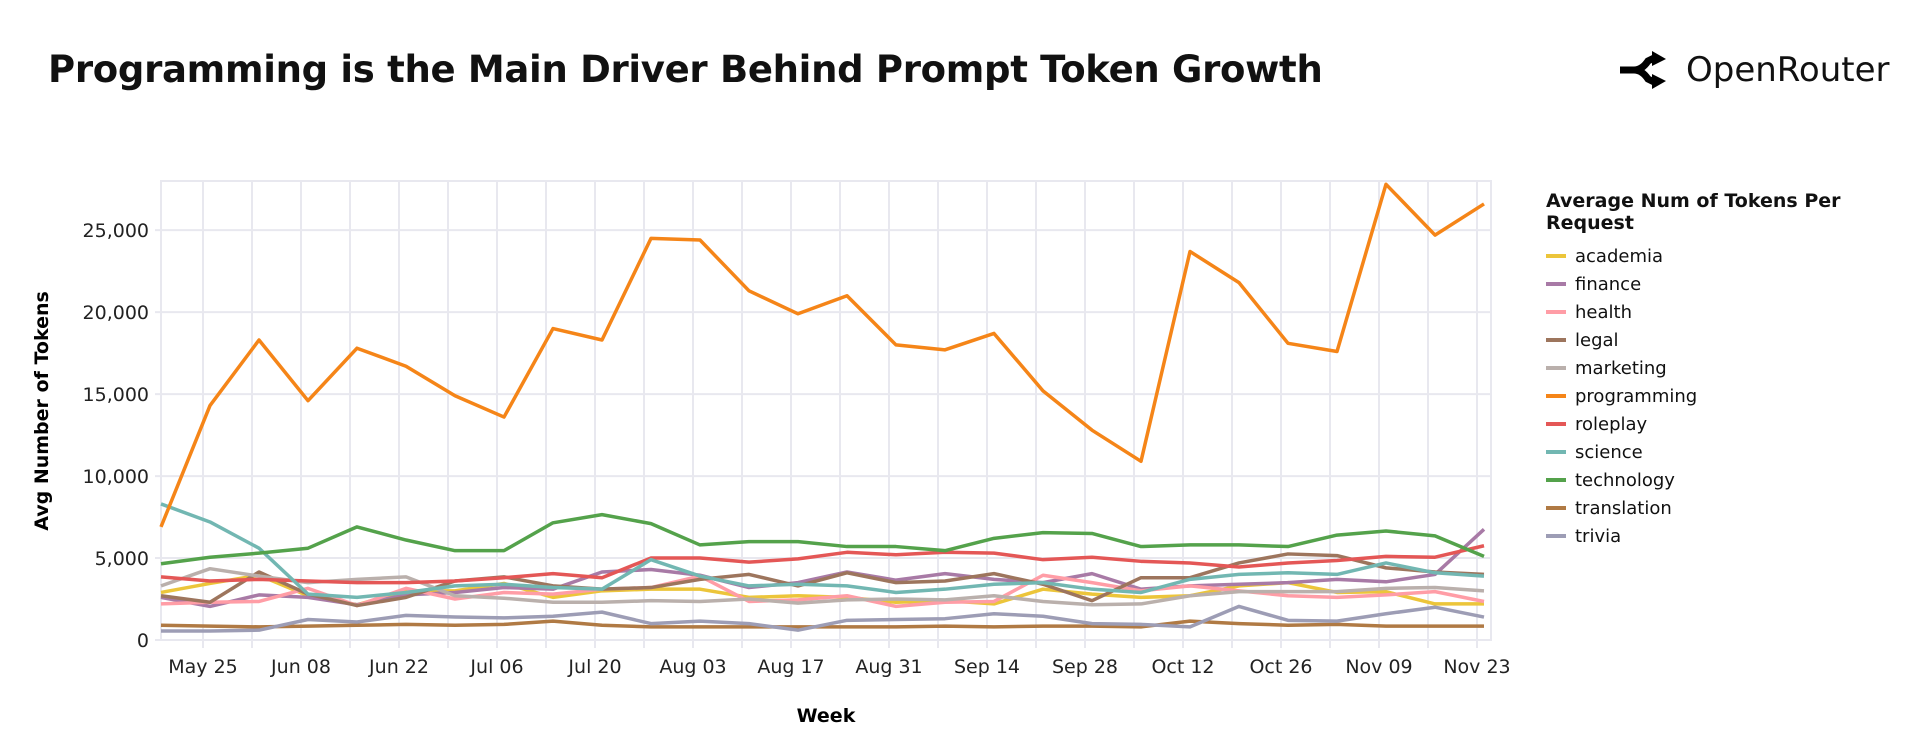 This screenshot has height=732, width=1928. I want to click on logo-text: OpenRouter, so click(1788, 70).